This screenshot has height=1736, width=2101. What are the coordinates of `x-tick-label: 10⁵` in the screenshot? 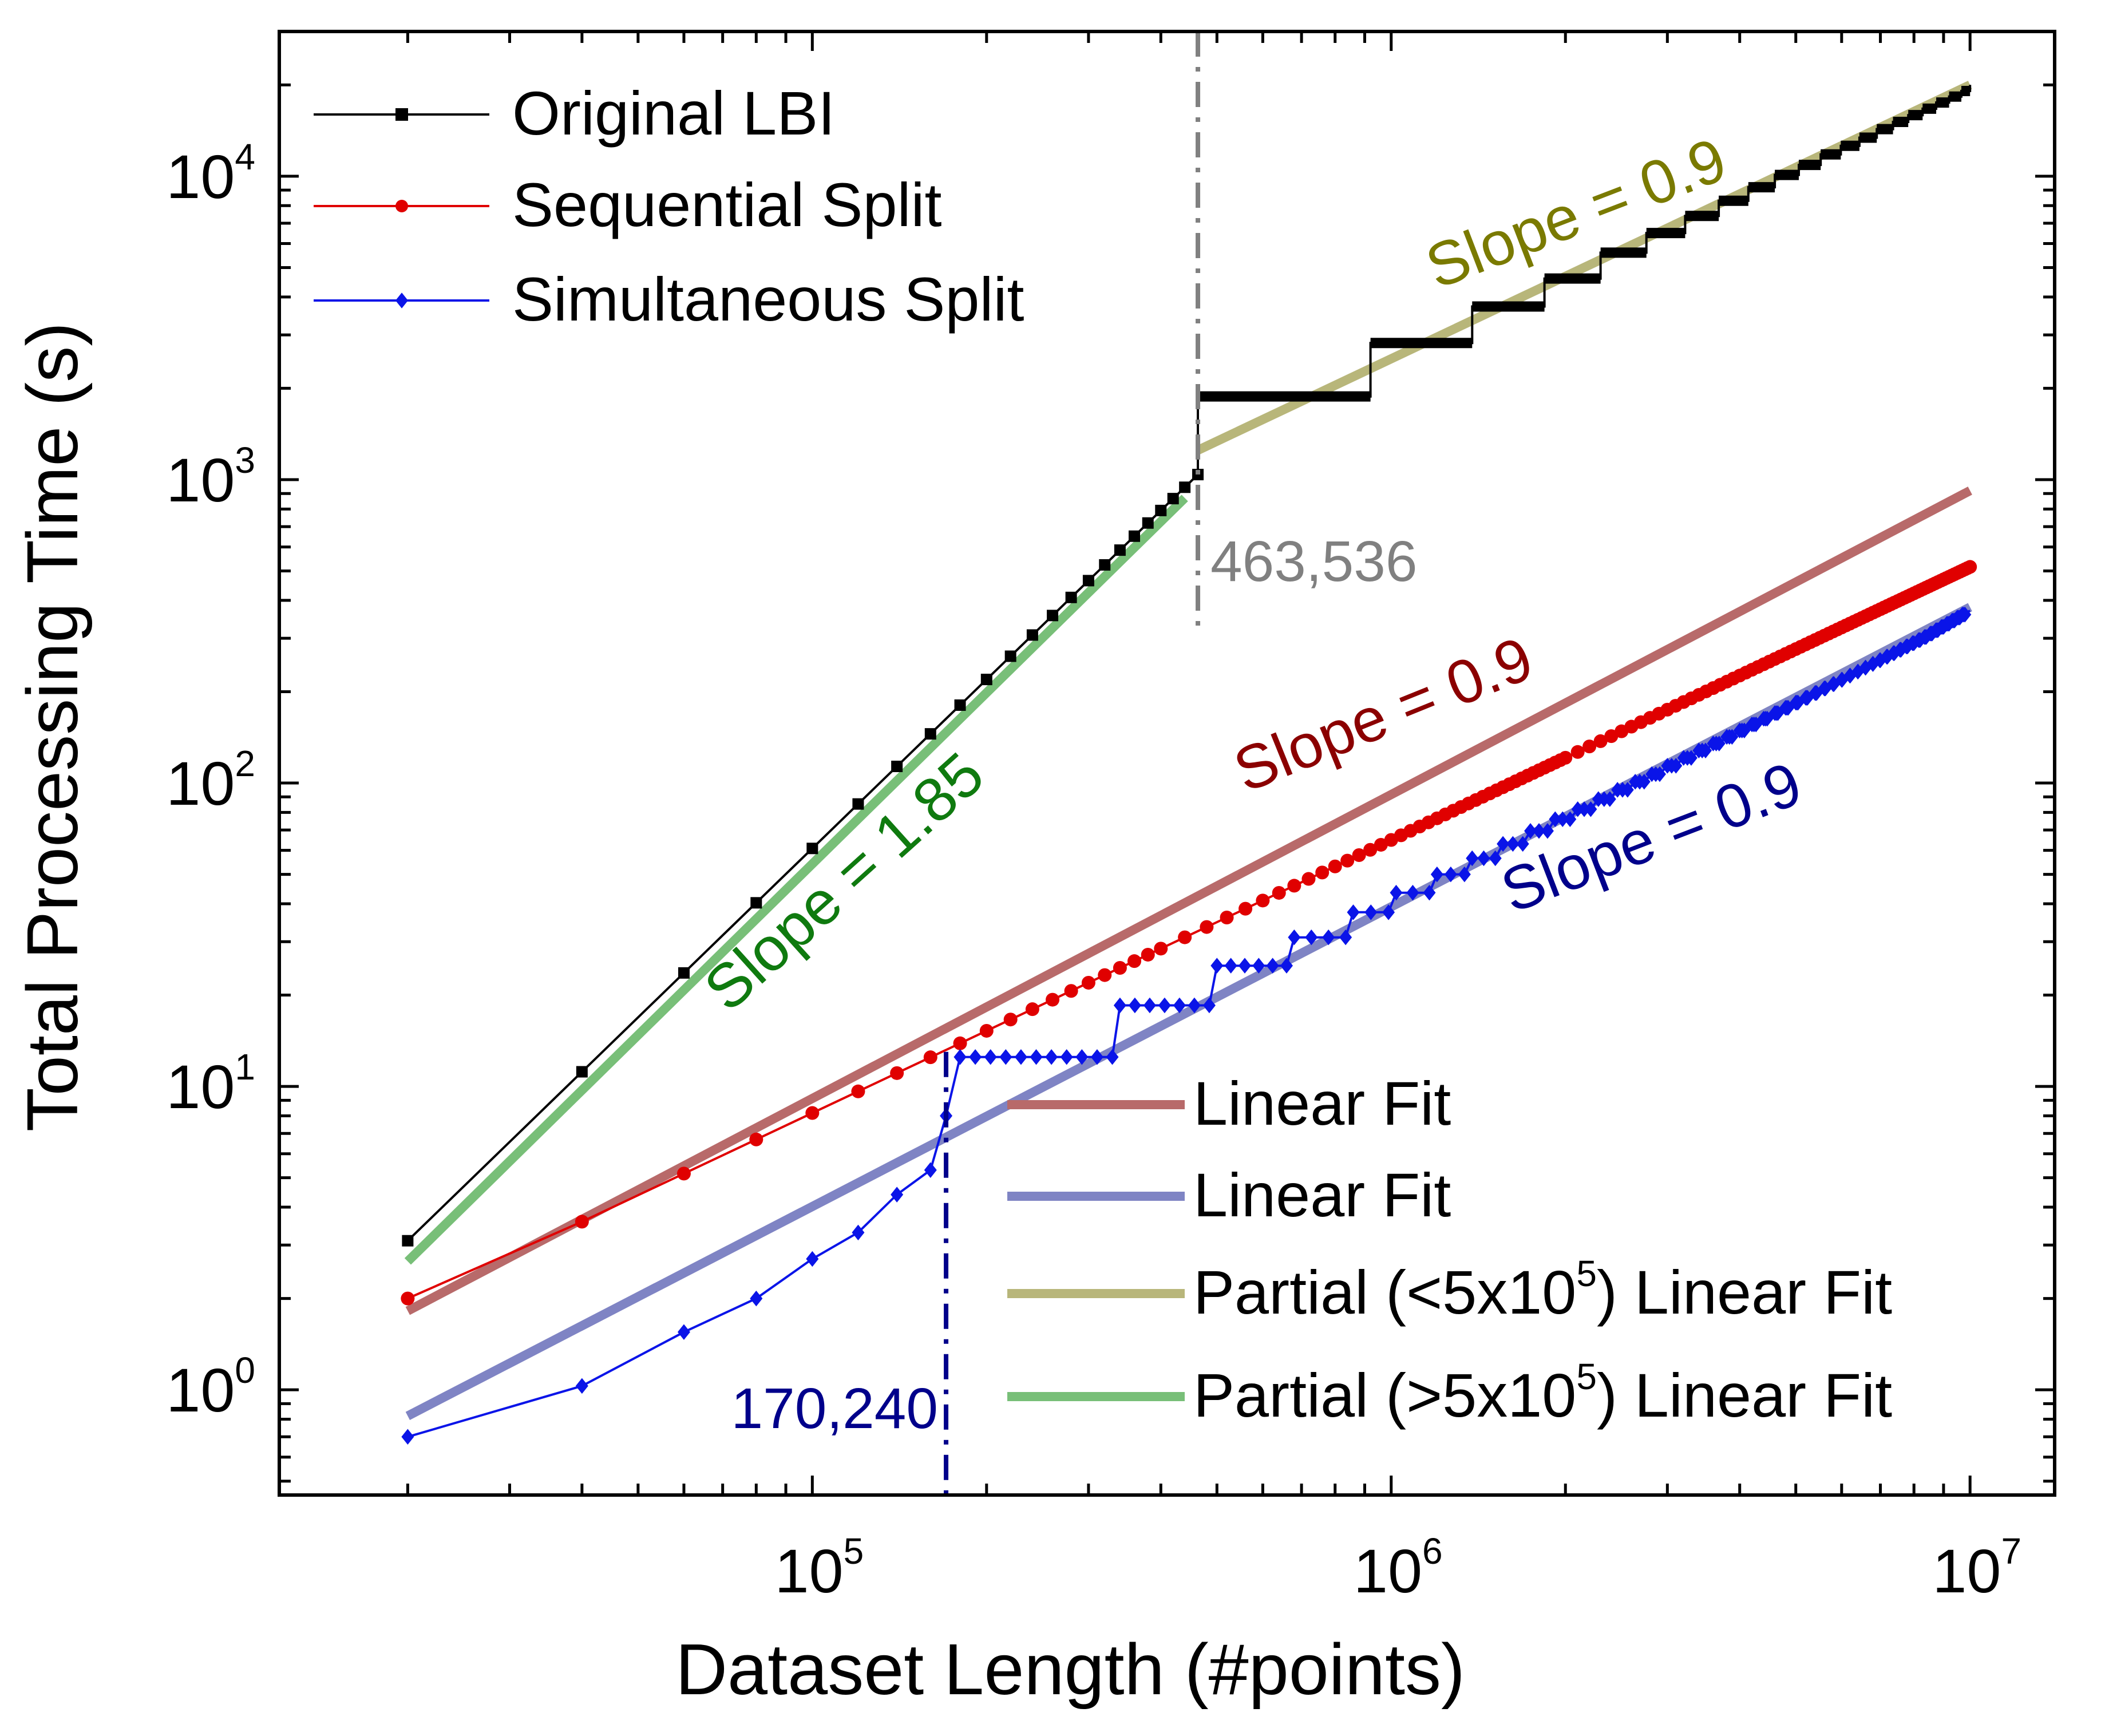 It's located at (819, 1568).